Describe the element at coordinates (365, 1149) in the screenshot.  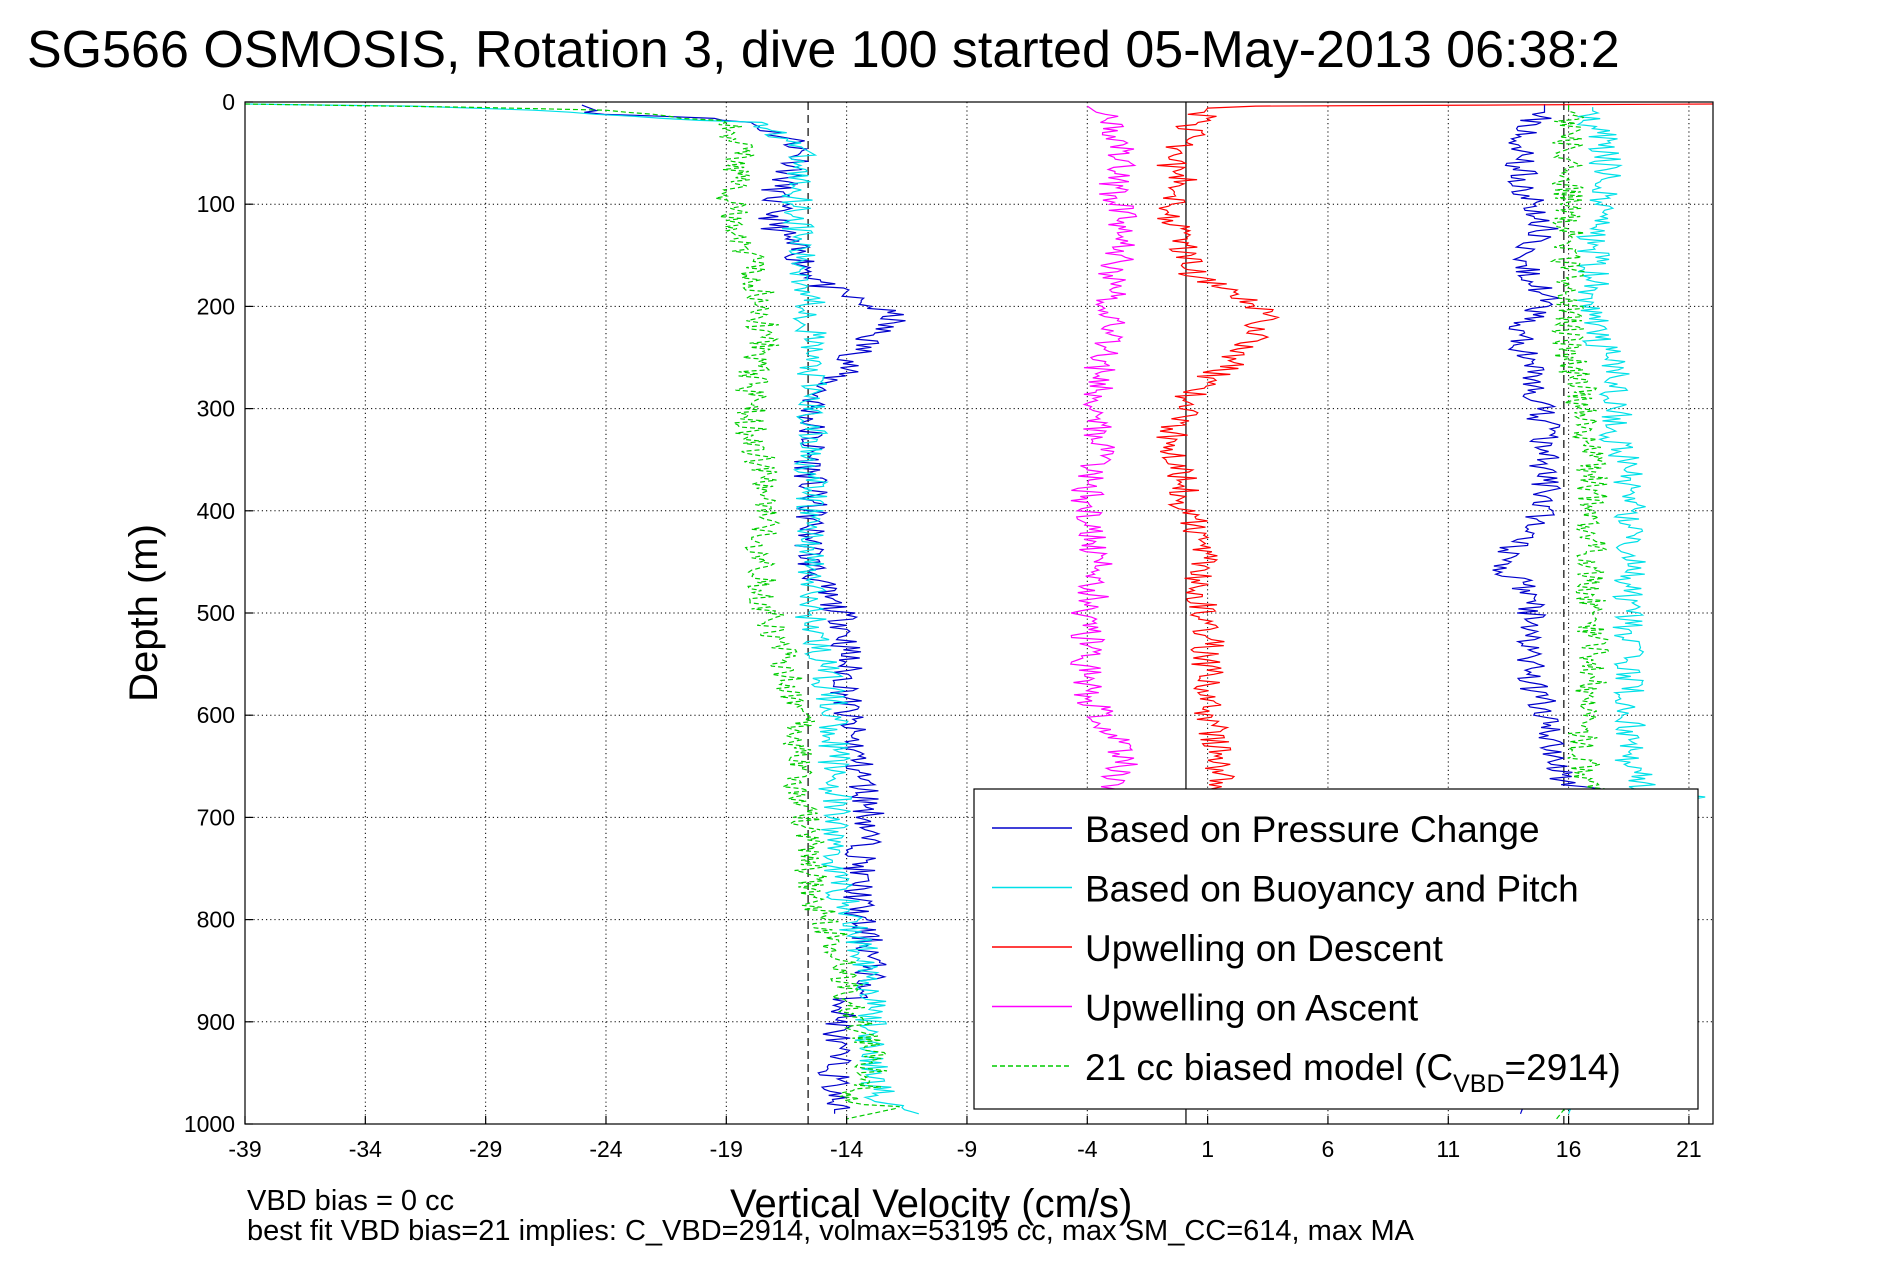
I see `x-tick-label: -34` at that location.